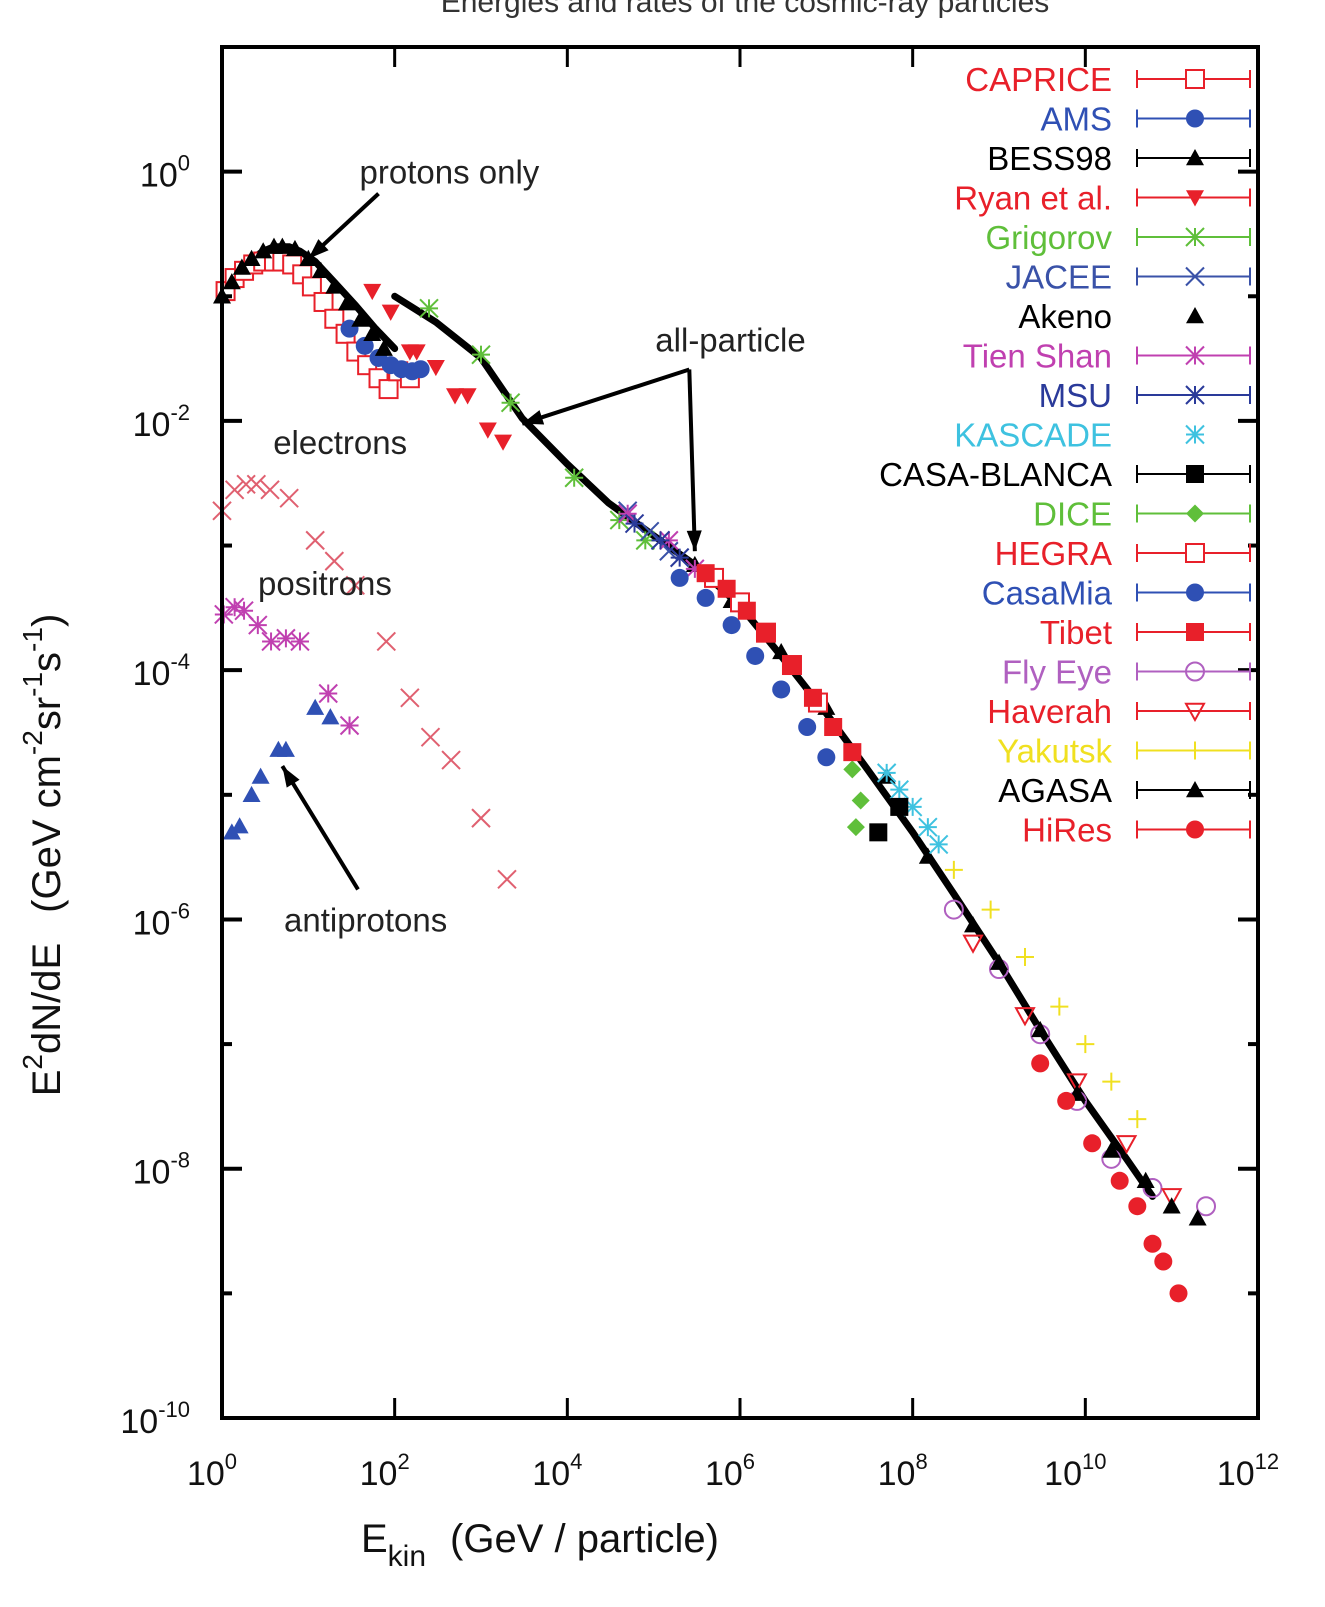  I want to click on series-bess98, so click(303, 296).